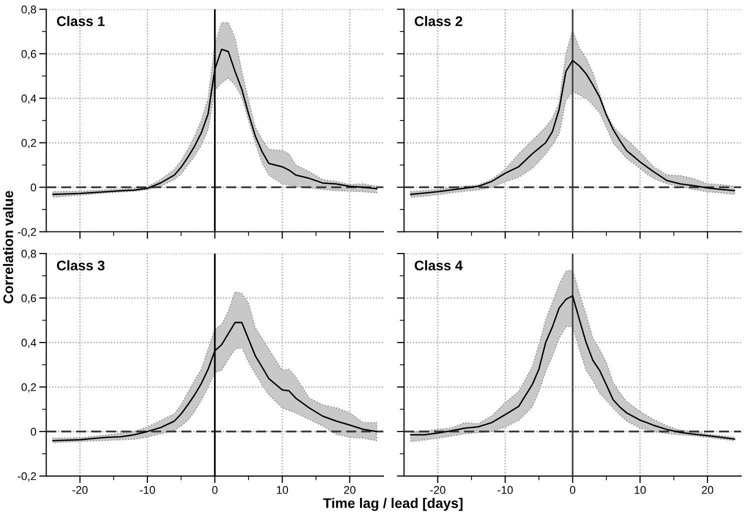  I want to click on chart-title: Class 3, so click(80, 265).